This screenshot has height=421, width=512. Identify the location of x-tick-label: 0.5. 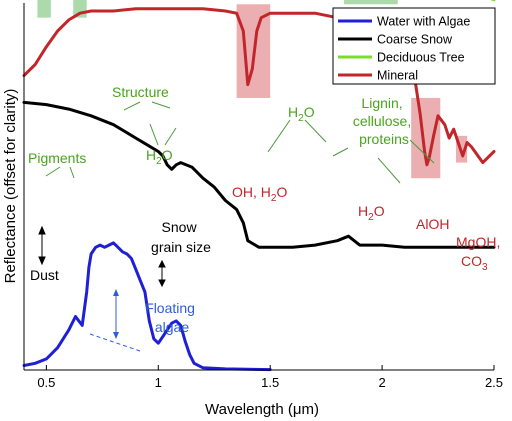
(46, 382).